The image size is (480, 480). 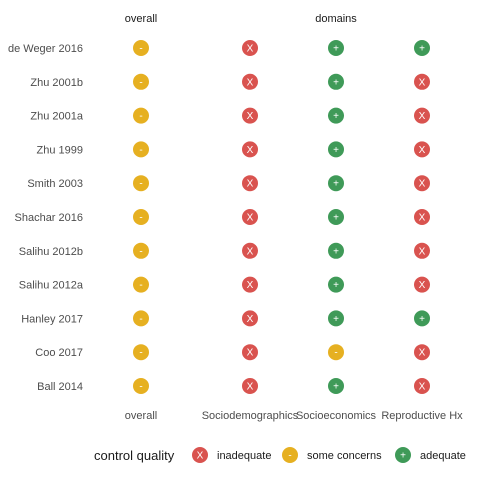 What do you see at coordinates (224, 250) in the screenshot?
I see `study-row-salihu-2012b: Salihu 2012b - X + X` at bounding box center [224, 250].